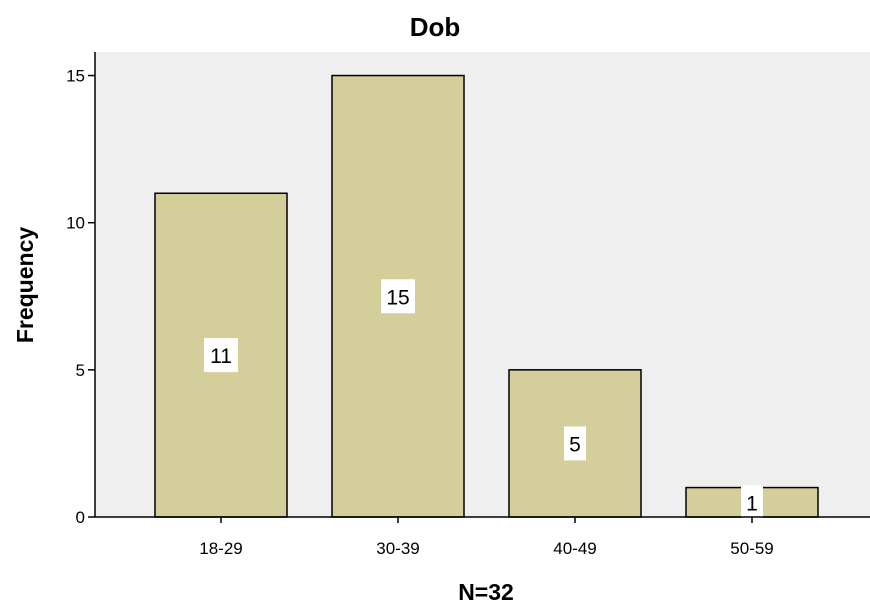  What do you see at coordinates (486, 537) in the screenshot?
I see `x-axis-ticks: 18-29 30-39 40-49 50-59` at bounding box center [486, 537].